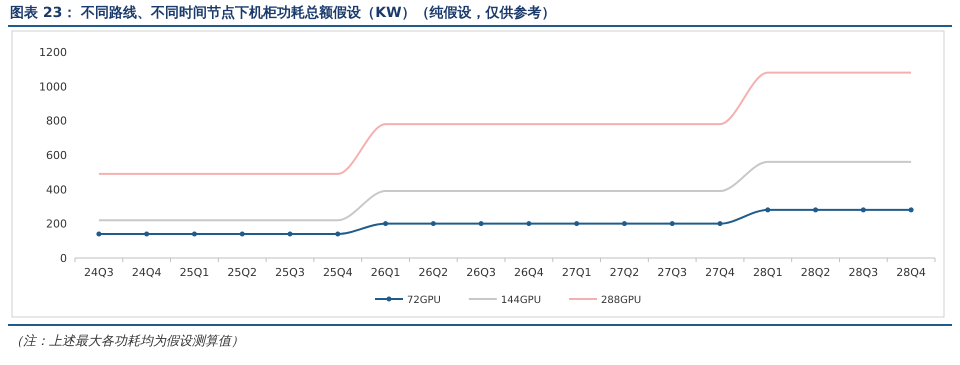 The width and height of the screenshot is (960, 365). Describe the element at coordinates (53, 52) in the screenshot. I see `y-tick-label: 1200` at that location.